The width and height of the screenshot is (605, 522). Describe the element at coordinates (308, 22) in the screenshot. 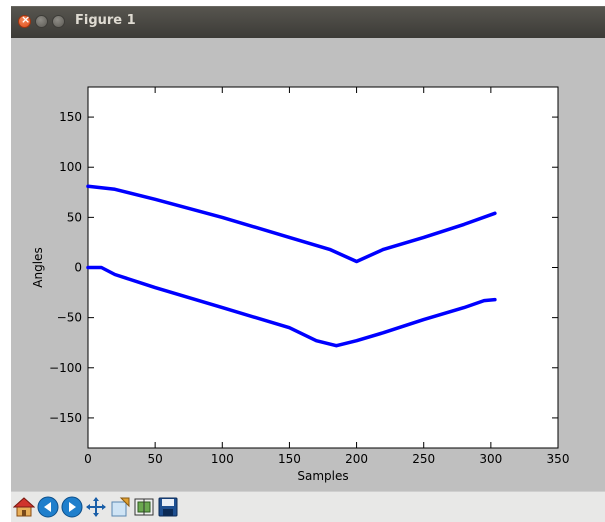

I see `title-bar: Figure 1` at that location.